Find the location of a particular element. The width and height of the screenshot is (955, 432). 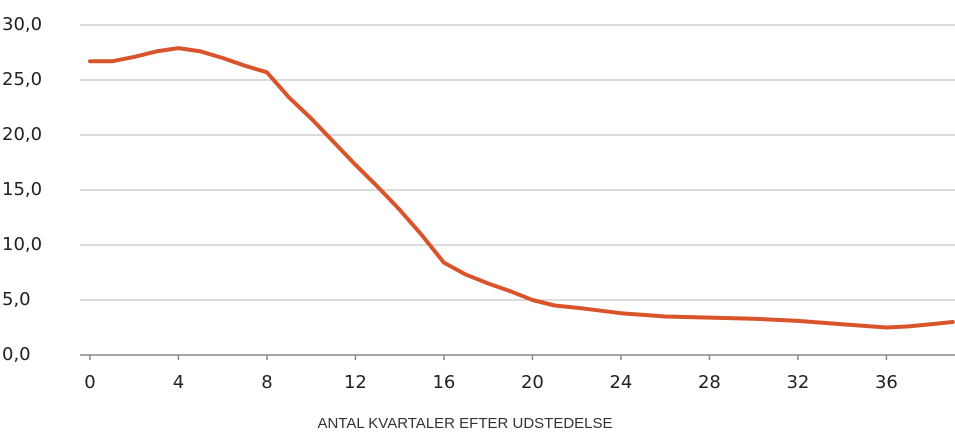

y-tick-label: 25,0 is located at coordinates (22, 79).